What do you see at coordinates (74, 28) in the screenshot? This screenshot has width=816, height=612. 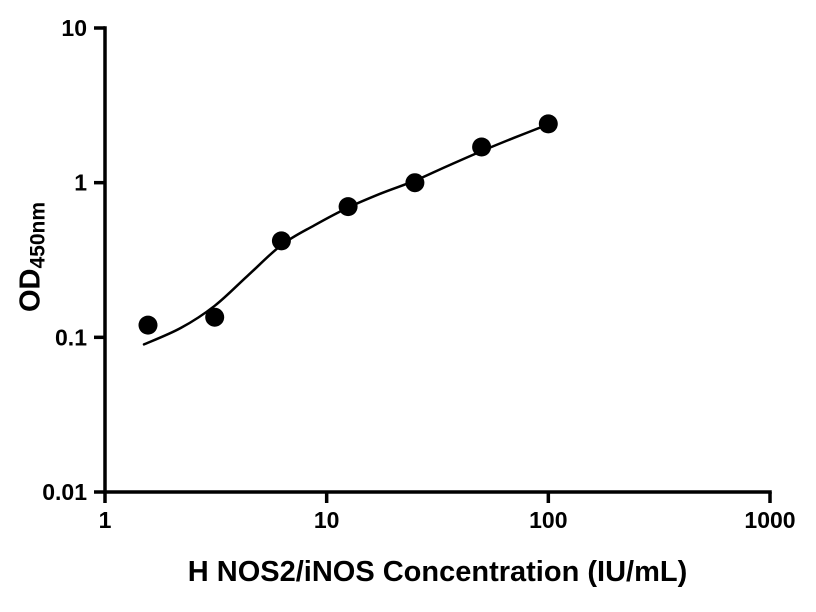 I see `y-tick-label: 10` at bounding box center [74, 28].